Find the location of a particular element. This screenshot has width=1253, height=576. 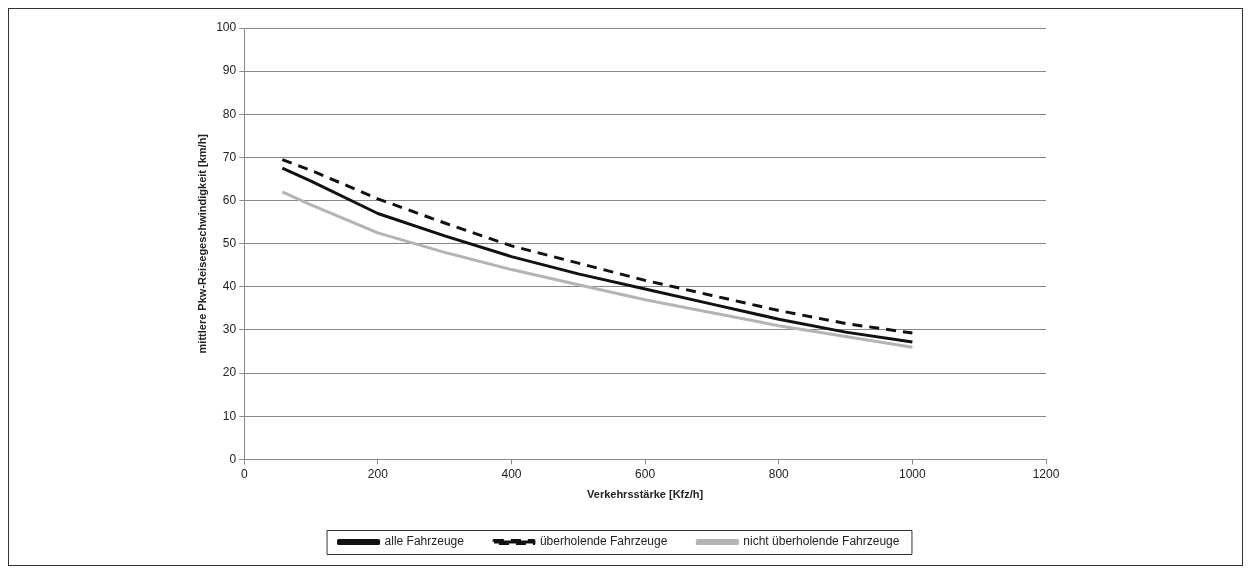

x-tick-label: 200 is located at coordinates (378, 473).